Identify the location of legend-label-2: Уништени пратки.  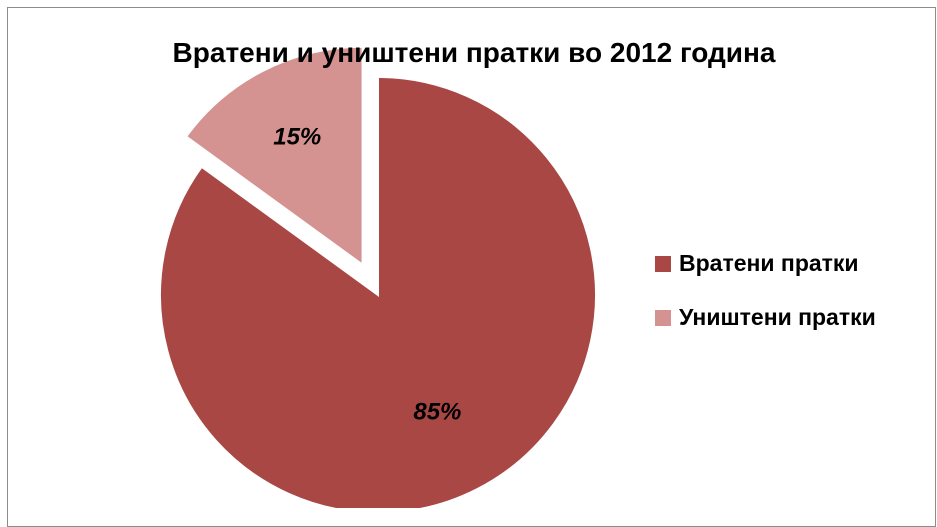
(777, 317).